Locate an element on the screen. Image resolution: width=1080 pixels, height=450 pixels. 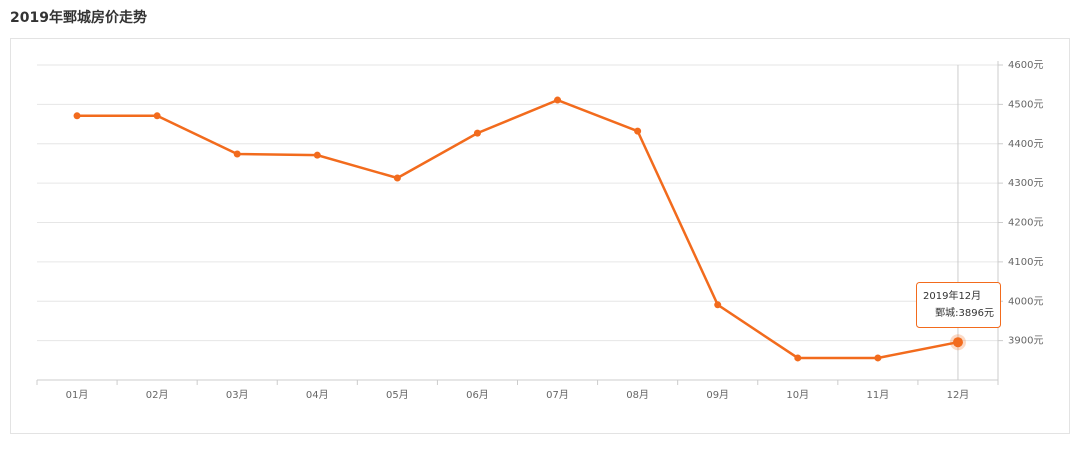
tooltip-title: 2019年12月 is located at coordinates (952, 295).